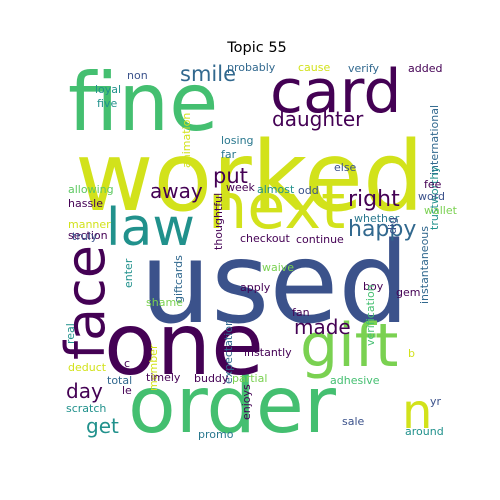 The height and width of the screenshot is (500, 500). Describe the element at coordinates (265, 238) in the screenshot. I see `word-checkout: checkout` at that location.